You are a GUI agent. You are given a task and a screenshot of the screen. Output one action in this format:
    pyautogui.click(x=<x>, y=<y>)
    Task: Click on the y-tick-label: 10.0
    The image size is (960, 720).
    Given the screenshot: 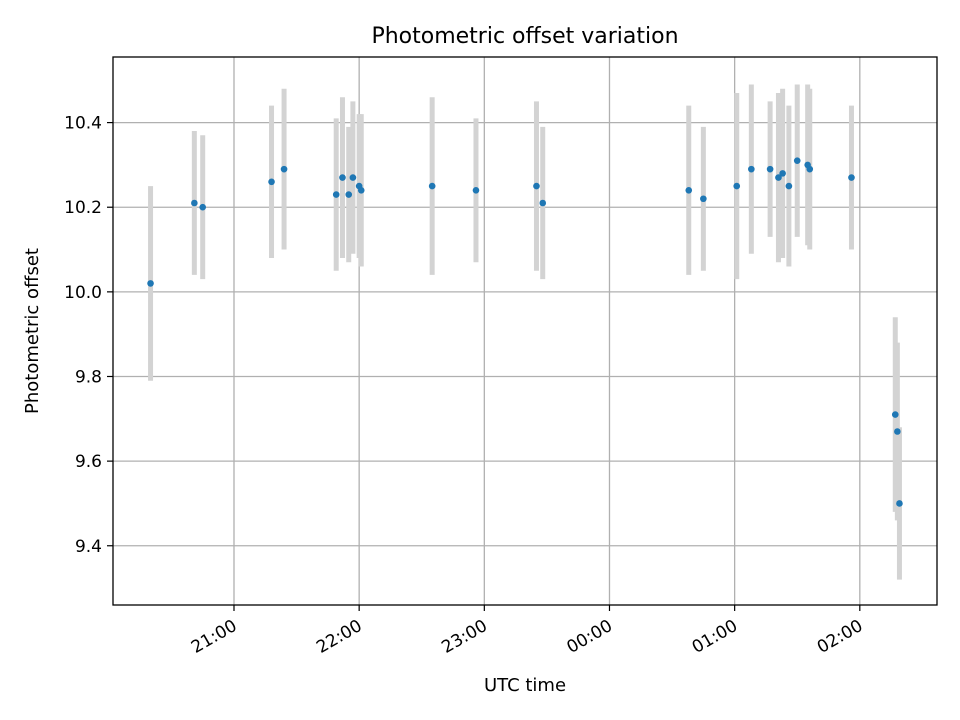 What is the action you would take?
    pyautogui.click(x=83, y=293)
    